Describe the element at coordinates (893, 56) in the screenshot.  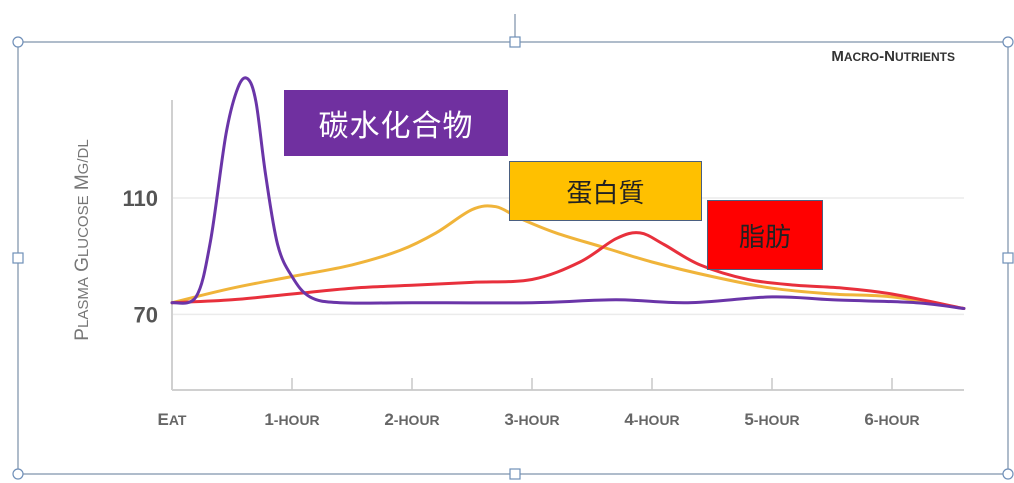
I see `chart-title: MACRO-NUTRIENTS` at that location.